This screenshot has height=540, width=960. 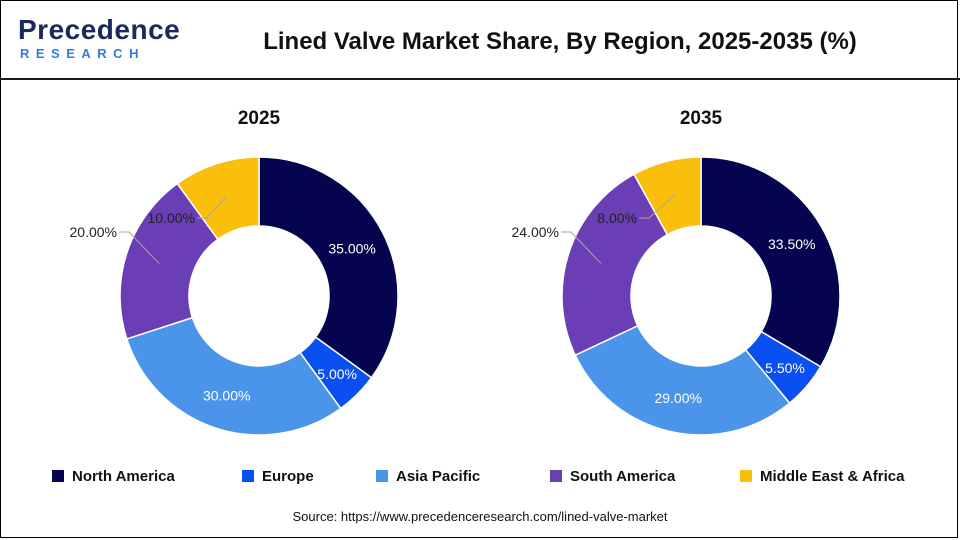 What do you see at coordinates (99, 29) in the screenshot?
I see `logo-brand: Precedence` at bounding box center [99, 29].